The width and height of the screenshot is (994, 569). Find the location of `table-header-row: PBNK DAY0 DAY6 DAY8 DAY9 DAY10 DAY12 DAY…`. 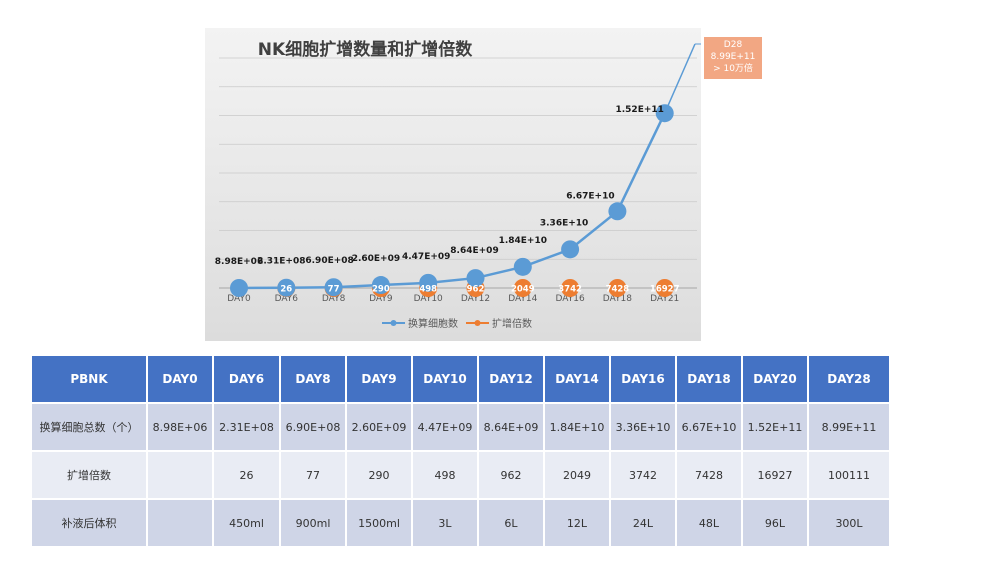

table-header-row: PBNK DAY0 DAY6 DAY8 DAY9 DAY10 DAY12 DAY… is located at coordinates (460, 379).